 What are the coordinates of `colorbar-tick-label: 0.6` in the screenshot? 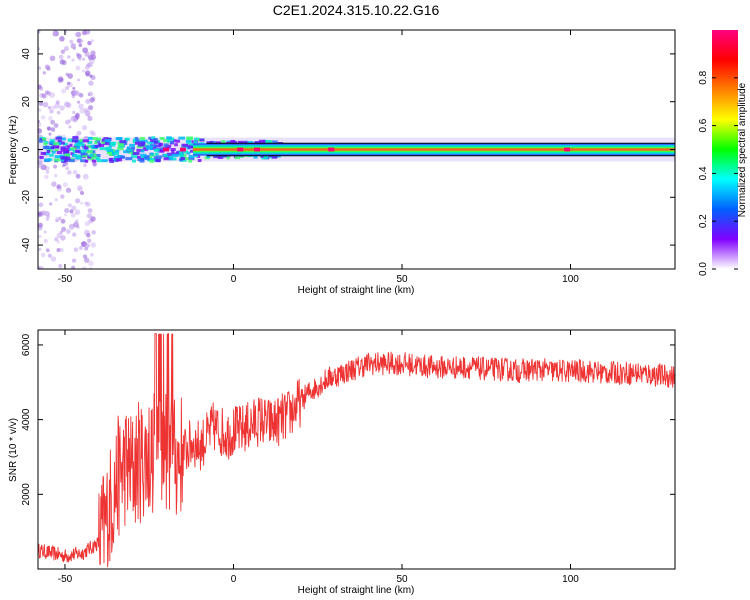 It's located at (703, 125).